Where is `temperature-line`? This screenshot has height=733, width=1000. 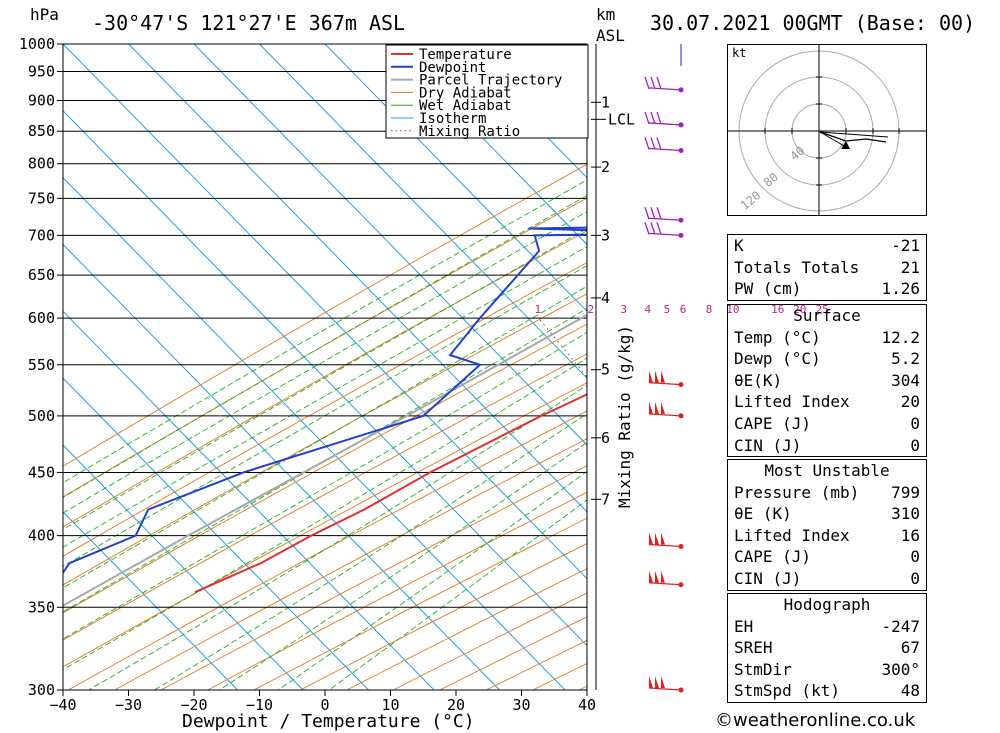
temperature-line is located at coordinates (390, 493).